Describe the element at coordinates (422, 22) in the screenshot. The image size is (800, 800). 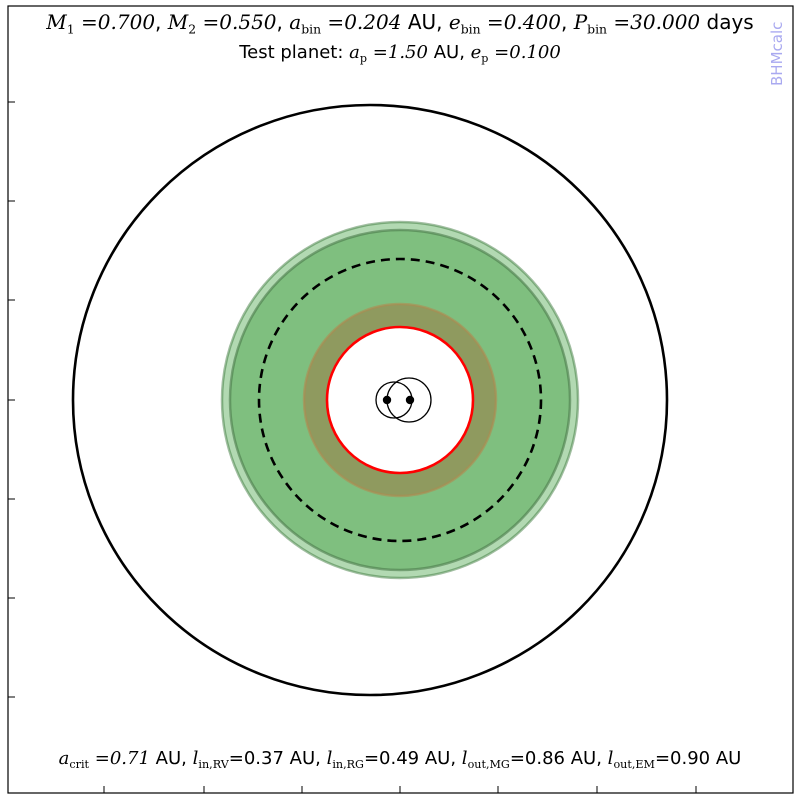
I see `abin-unit: AU` at that location.